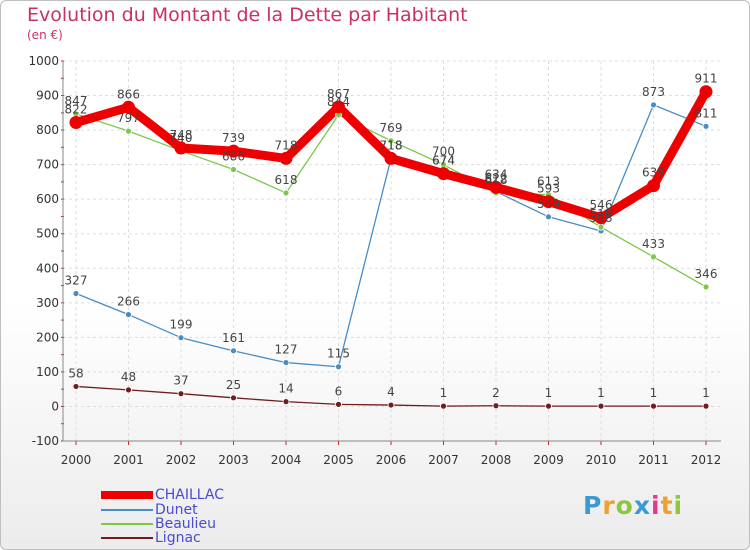  I want to click on data-label-chaillac: 546, so click(601, 205).